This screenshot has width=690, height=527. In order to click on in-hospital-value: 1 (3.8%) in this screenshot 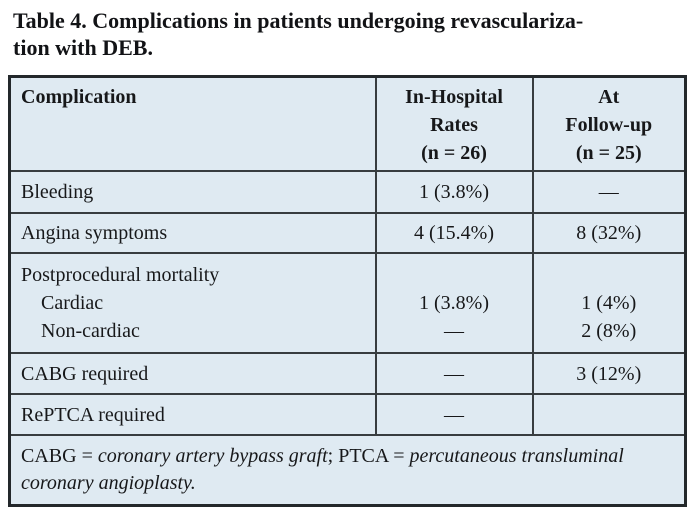, I will do `click(454, 192)`.